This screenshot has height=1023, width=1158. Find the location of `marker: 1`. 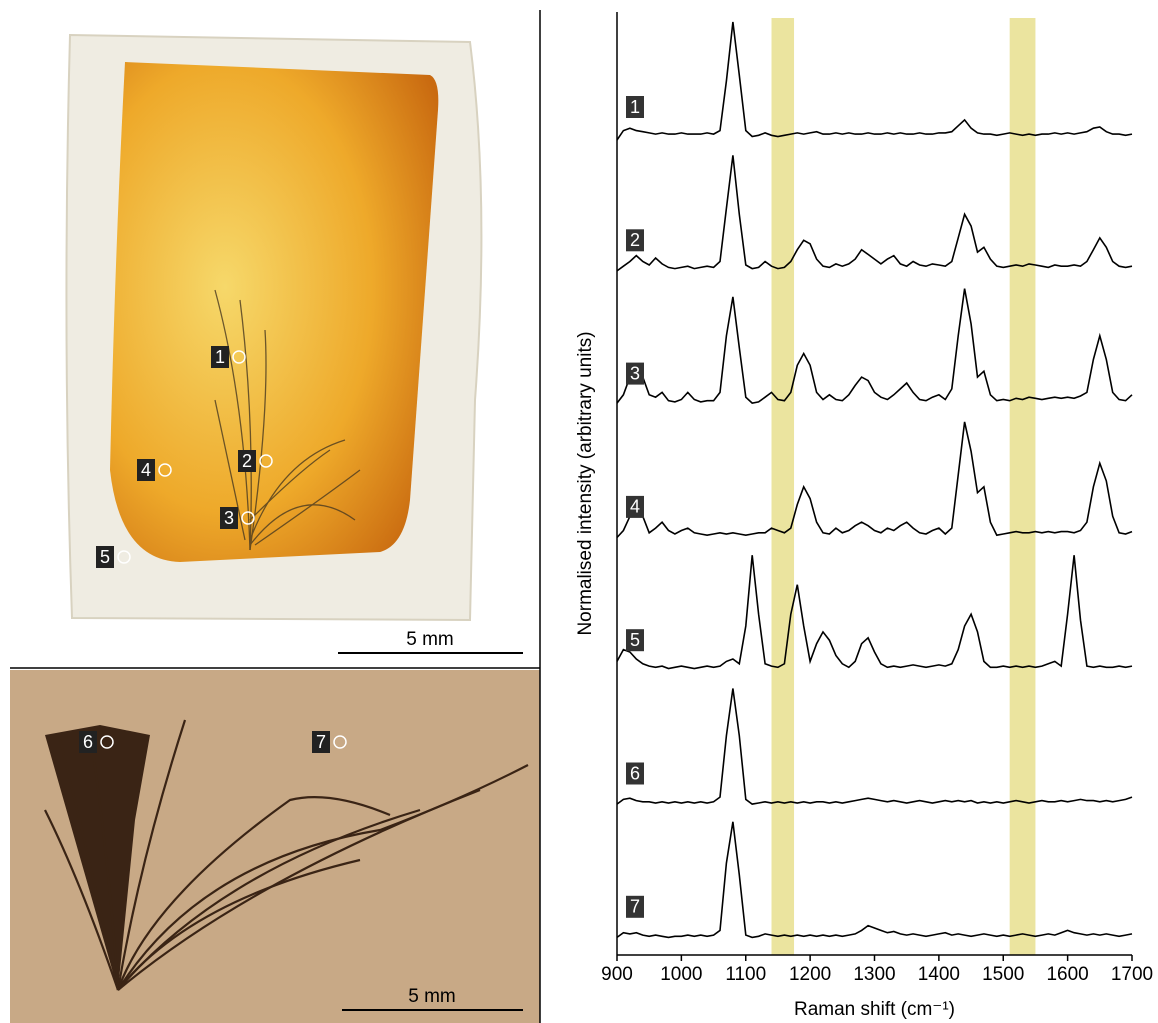

marker: 1 is located at coordinates (228, 357).